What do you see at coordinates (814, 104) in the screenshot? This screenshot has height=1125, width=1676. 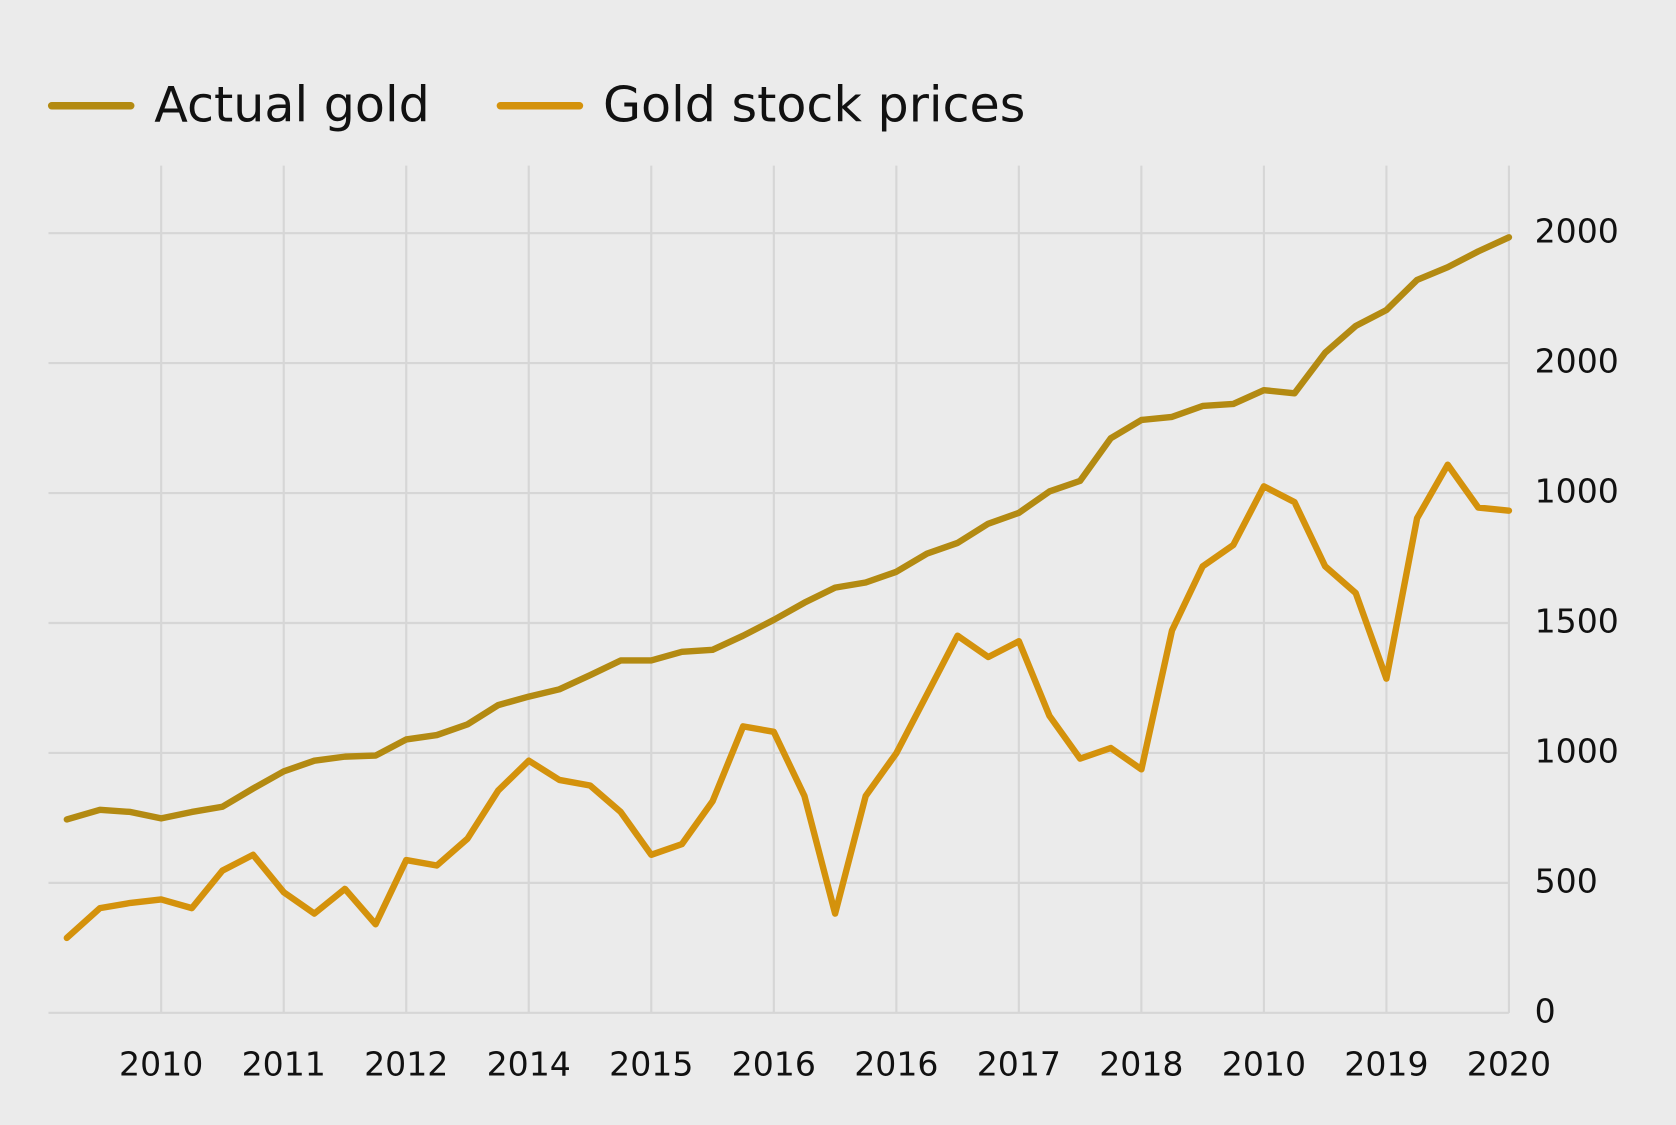 I see `legend-label: Gold stock prices` at bounding box center [814, 104].